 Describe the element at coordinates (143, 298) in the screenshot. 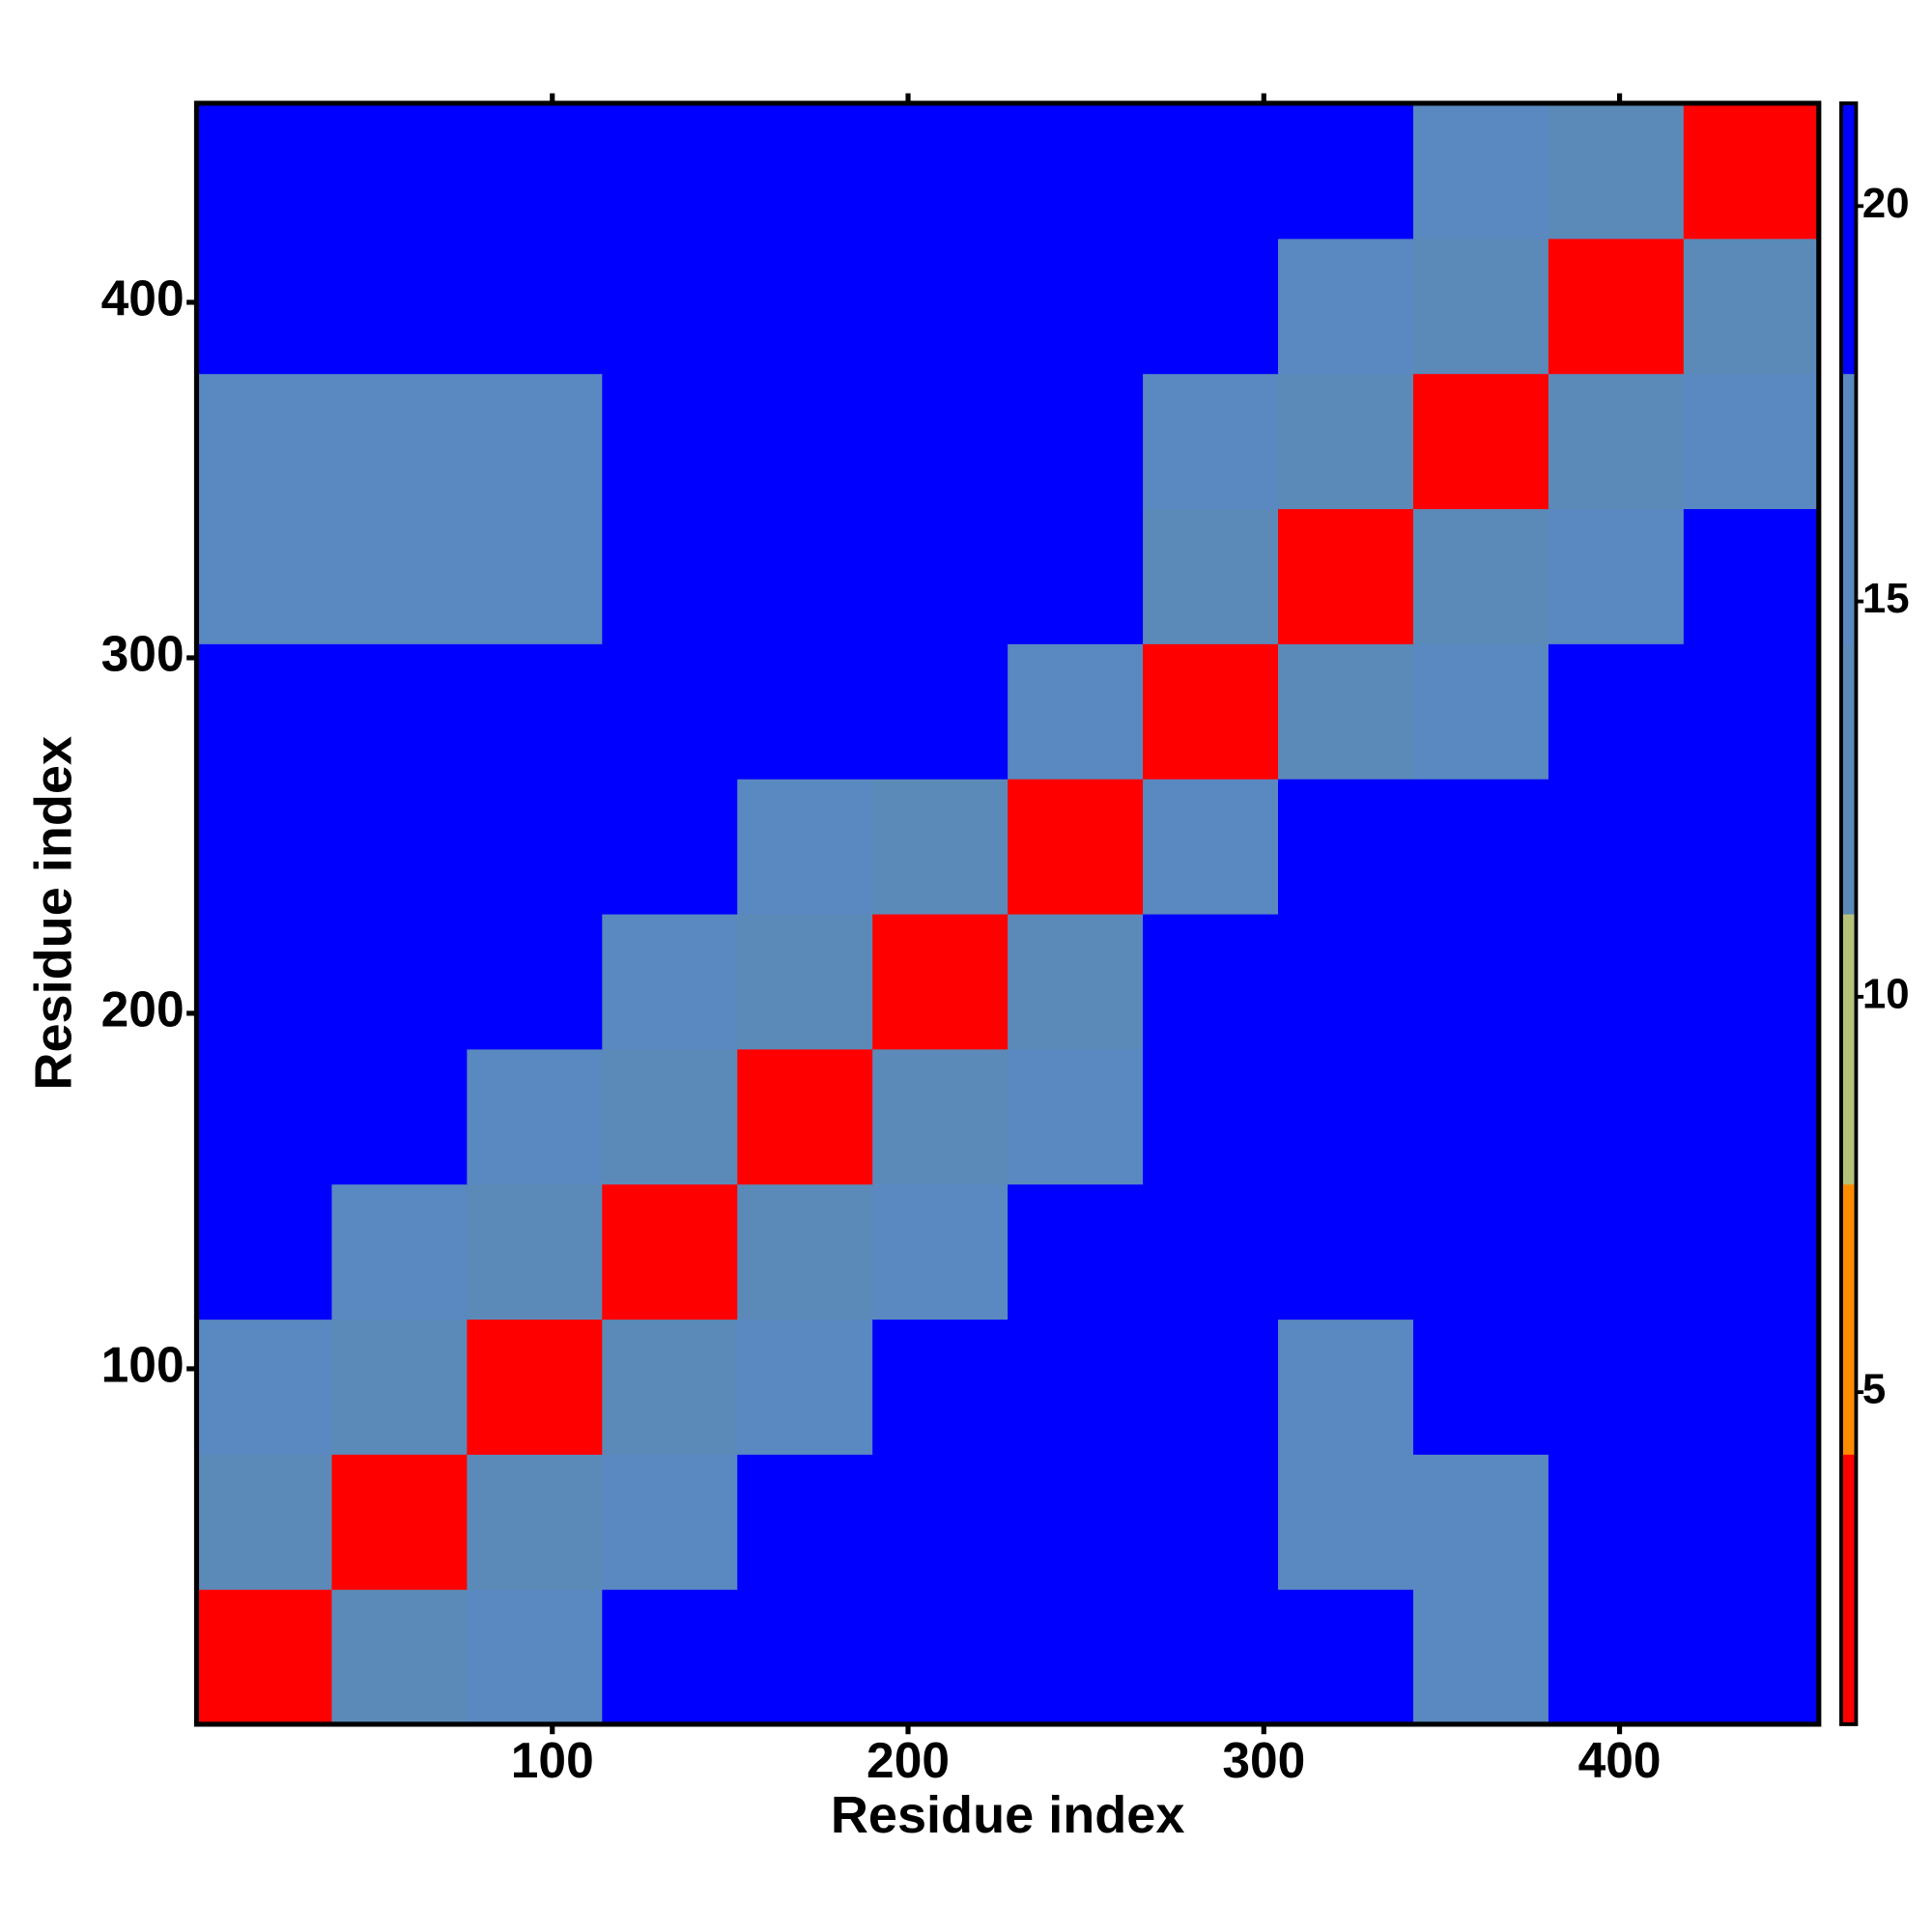

I see `y-tick-label: 400` at that location.